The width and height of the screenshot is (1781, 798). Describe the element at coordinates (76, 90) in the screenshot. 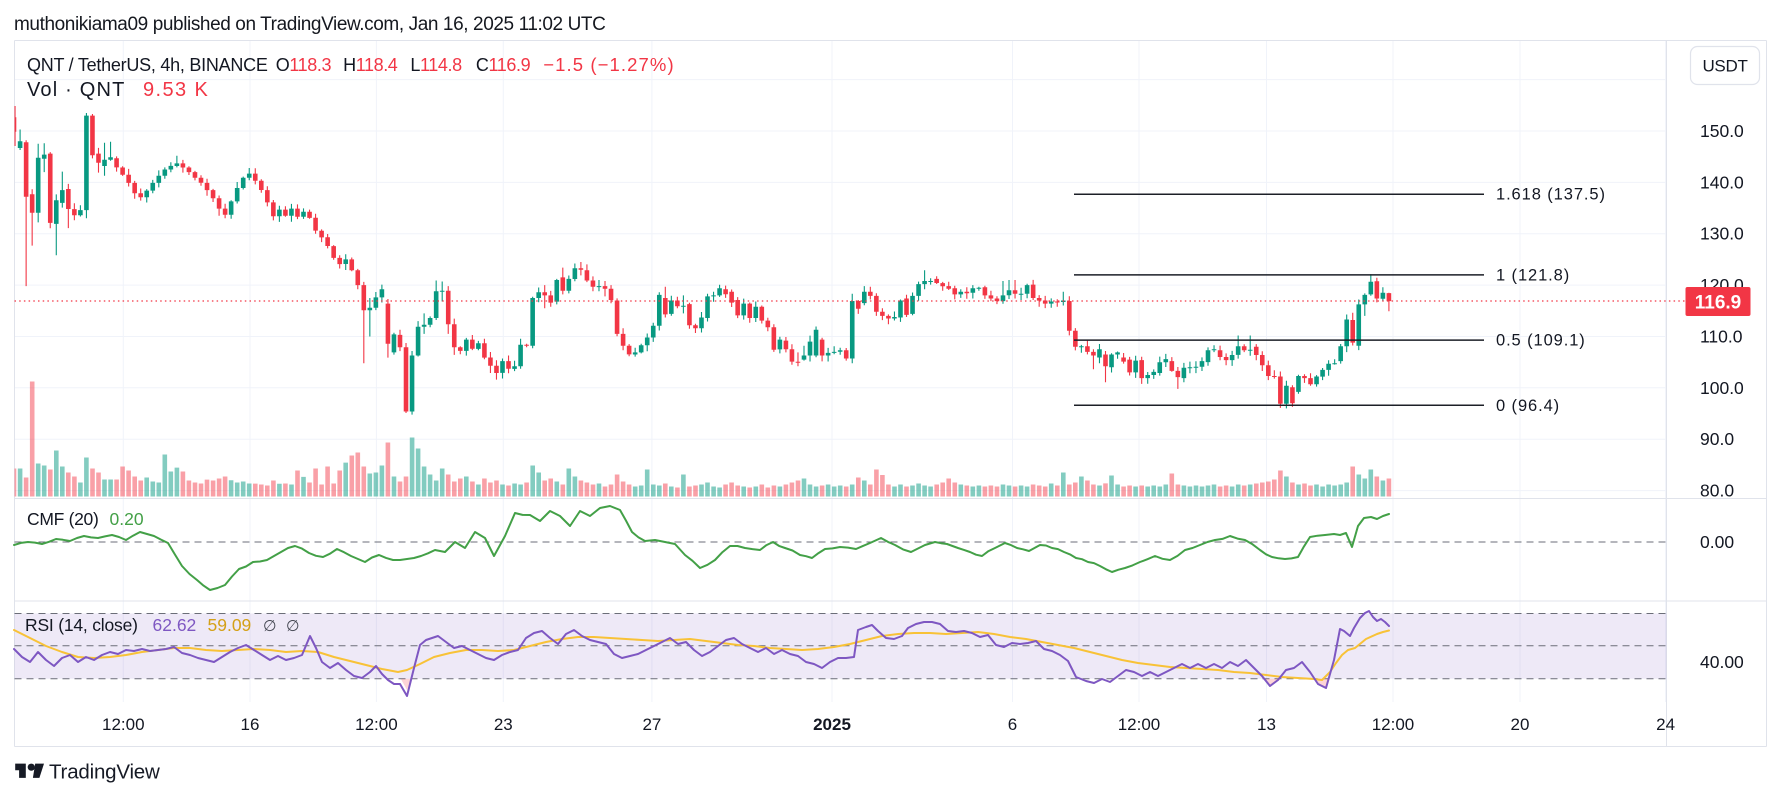

I see `svg-text: Vol · QNT` at that location.